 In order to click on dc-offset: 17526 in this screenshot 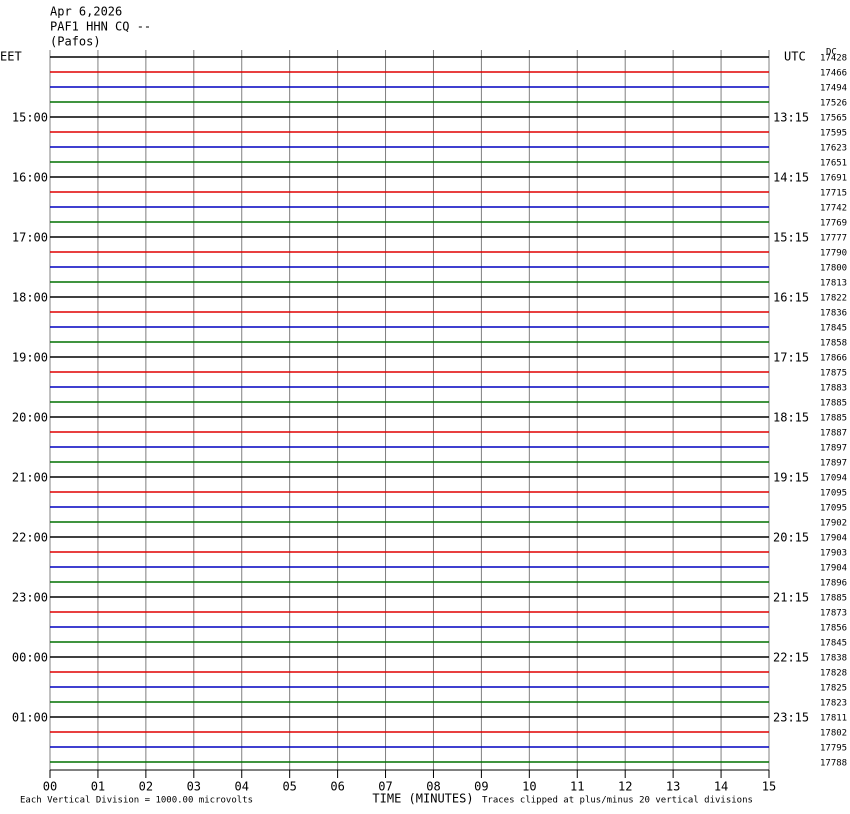, I will do `click(833, 104)`.